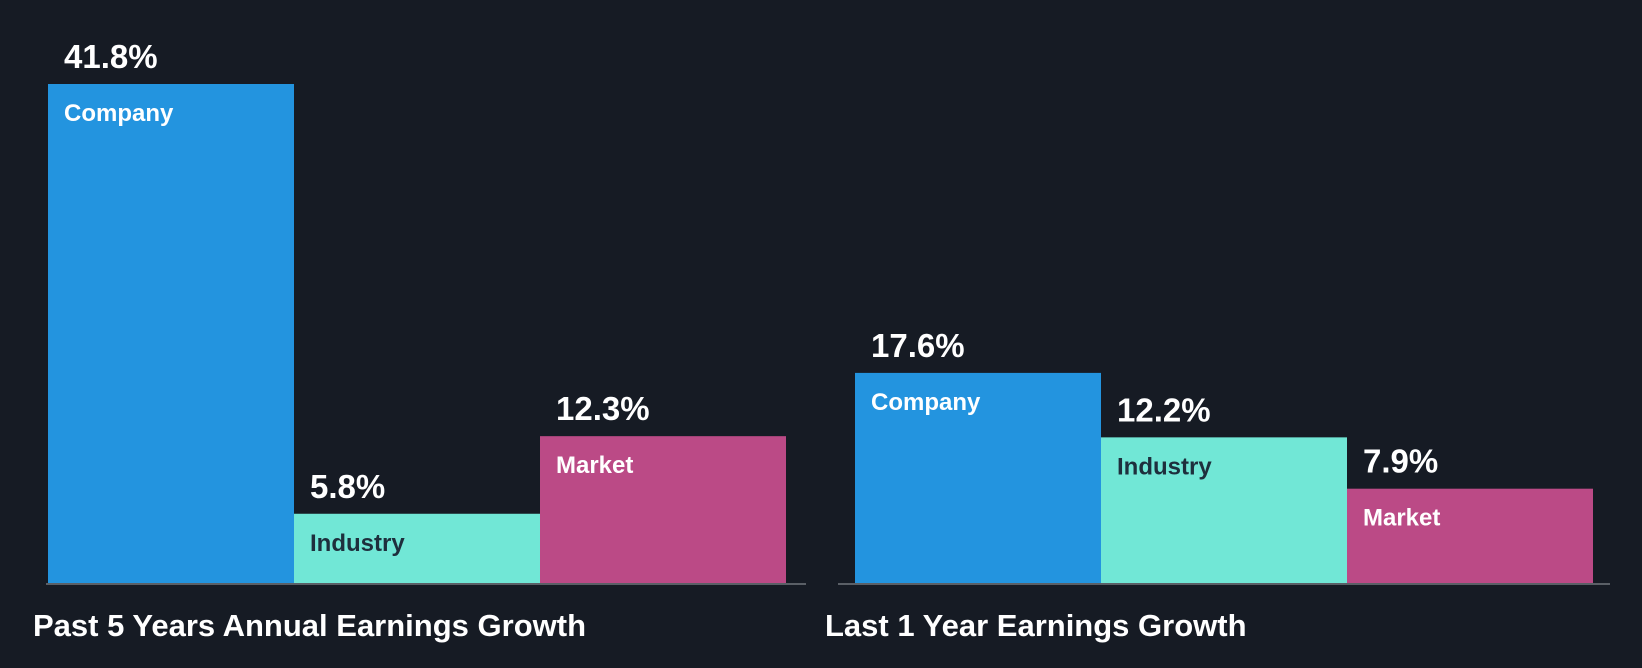  I want to click on last-1-year-value-label-company: 17.6%, so click(918, 345).